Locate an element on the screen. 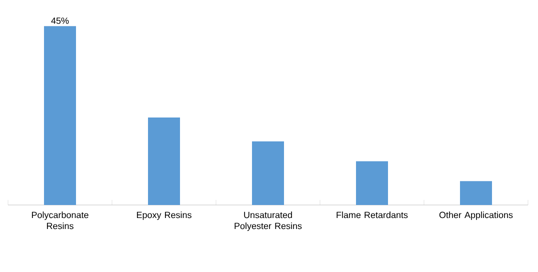  data-label: 45% is located at coordinates (60, 21).